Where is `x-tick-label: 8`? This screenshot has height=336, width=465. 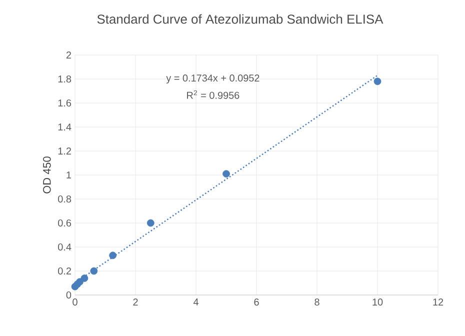
x-tick-label: 8 is located at coordinates (317, 302).